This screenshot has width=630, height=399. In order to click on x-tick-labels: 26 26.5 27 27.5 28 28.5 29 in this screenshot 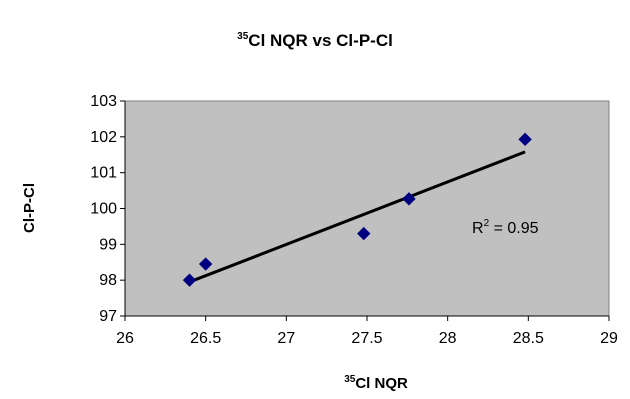, I will do `click(367, 338)`.